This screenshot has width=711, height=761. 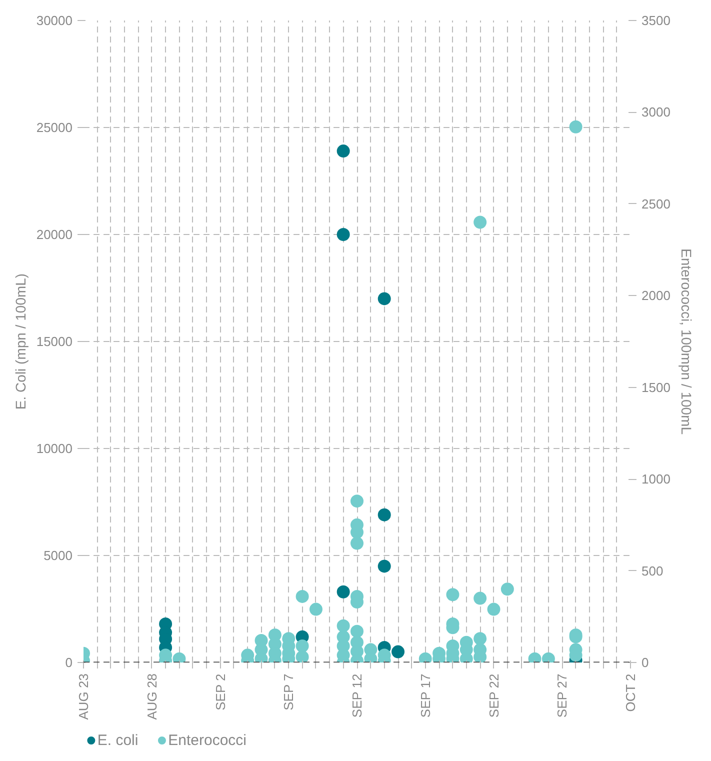 What do you see at coordinates (656, 112) in the screenshot?
I see `y2-tick-label: 3000` at bounding box center [656, 112].